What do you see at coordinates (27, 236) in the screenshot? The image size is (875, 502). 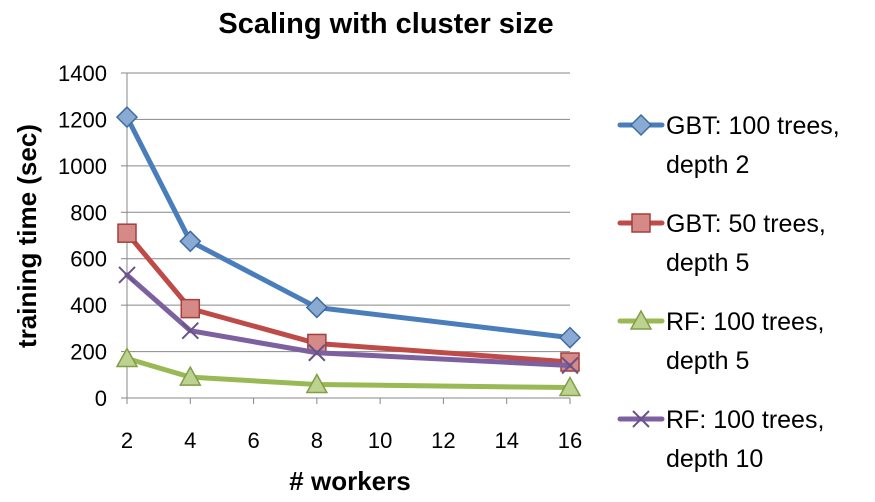 I see `y-axis-title: training time (sec)` at bounding box center [27, 236].